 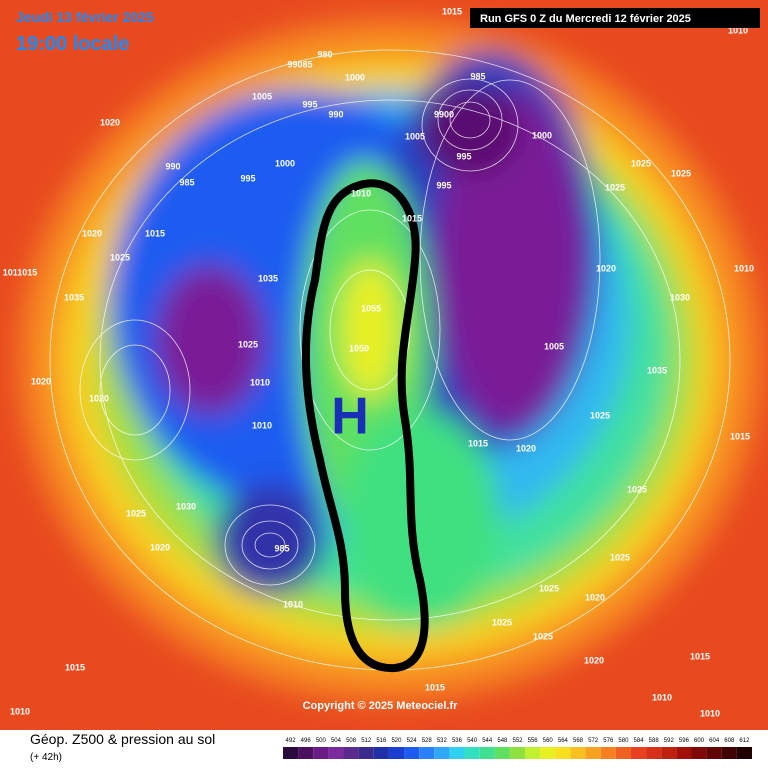 I want to click on colorbar-label: 532, so click(x=442, y=741).